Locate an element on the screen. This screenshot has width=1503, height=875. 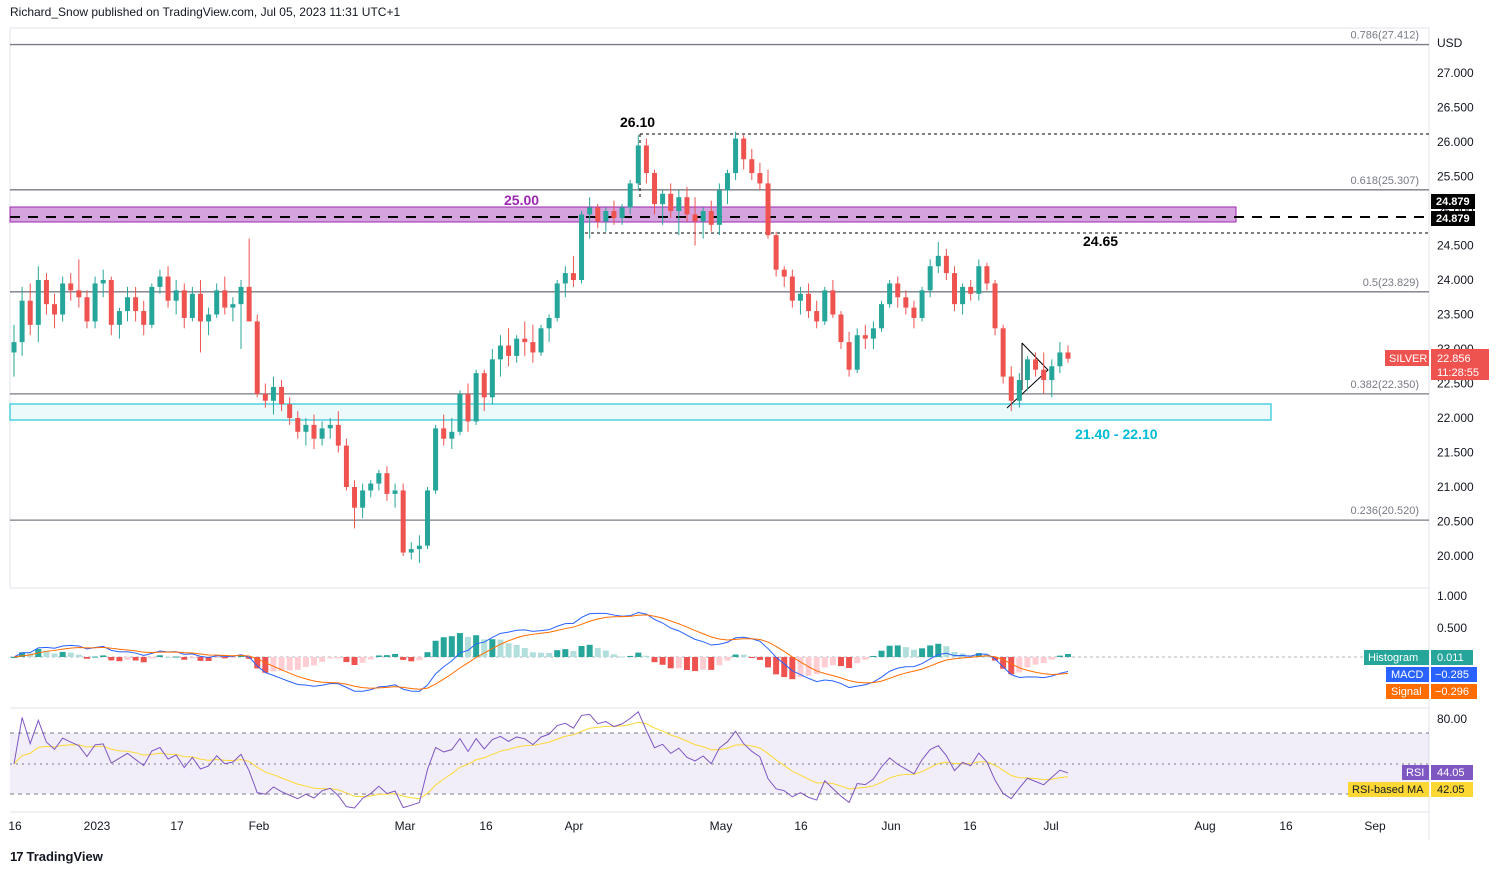
high-label: 26.10 is located at coordinates (637, 122).